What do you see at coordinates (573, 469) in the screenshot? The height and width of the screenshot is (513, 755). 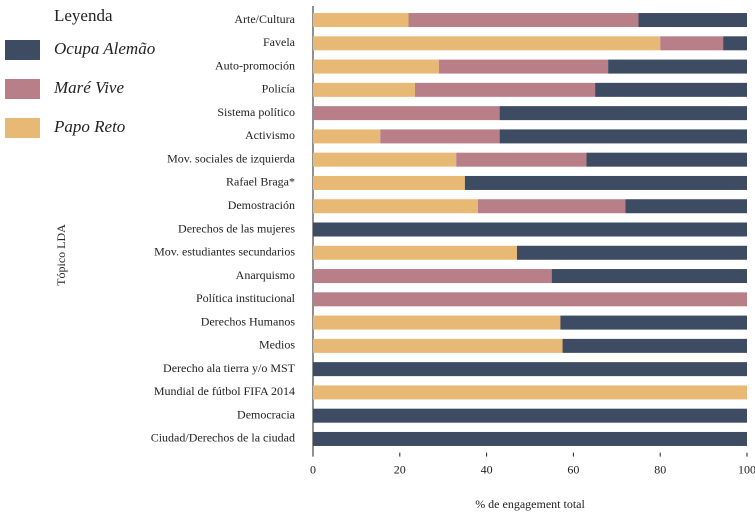 I see `x-tick-label: 60` at bounding box center [573, 469].